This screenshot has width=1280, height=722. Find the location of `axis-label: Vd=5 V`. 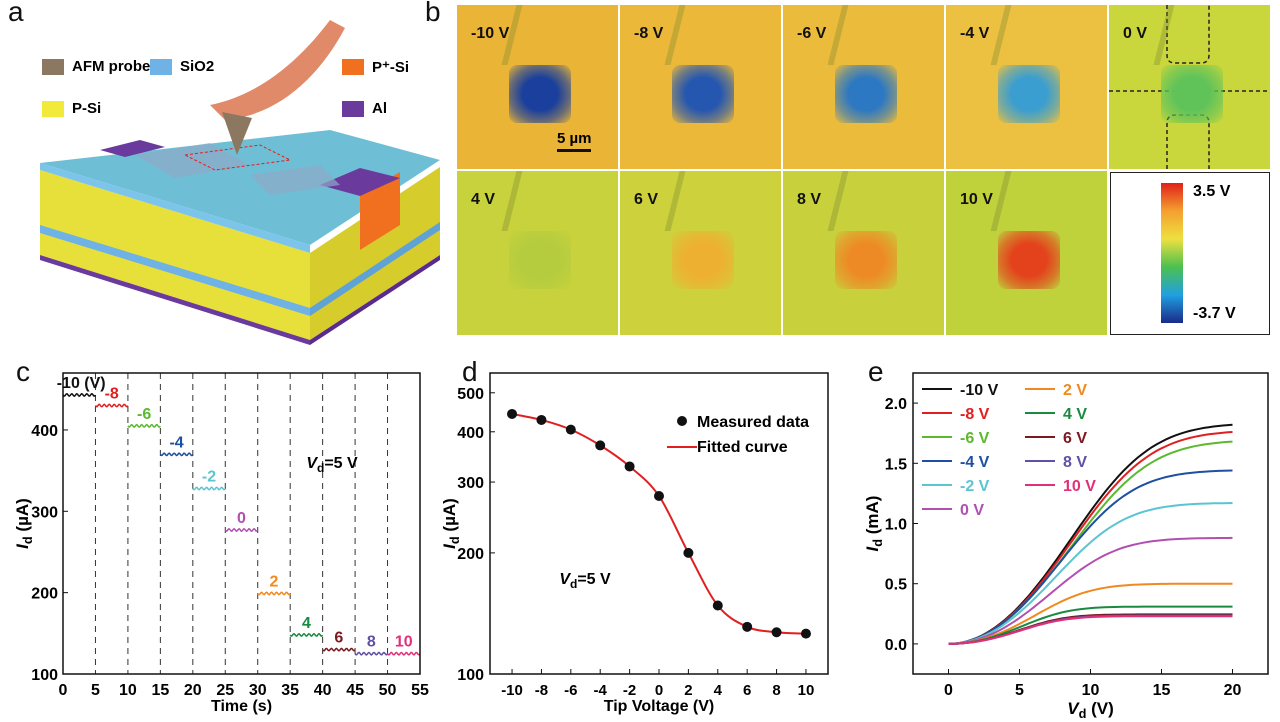

axis-label: Vd=5 V is located at coordinates (585, 581).